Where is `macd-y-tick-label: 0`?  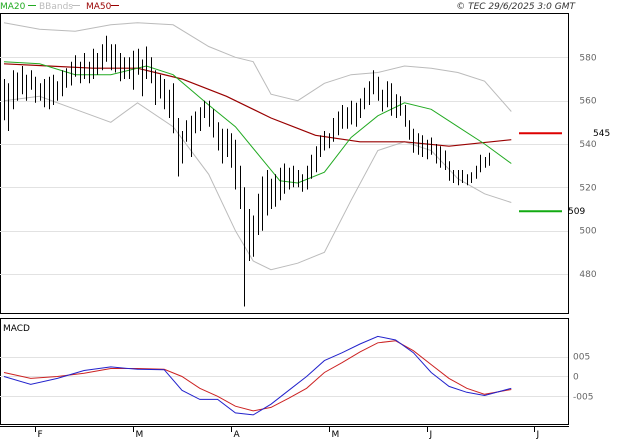 macd-y-tick-label: 0 is located at coordinates (576, 377).